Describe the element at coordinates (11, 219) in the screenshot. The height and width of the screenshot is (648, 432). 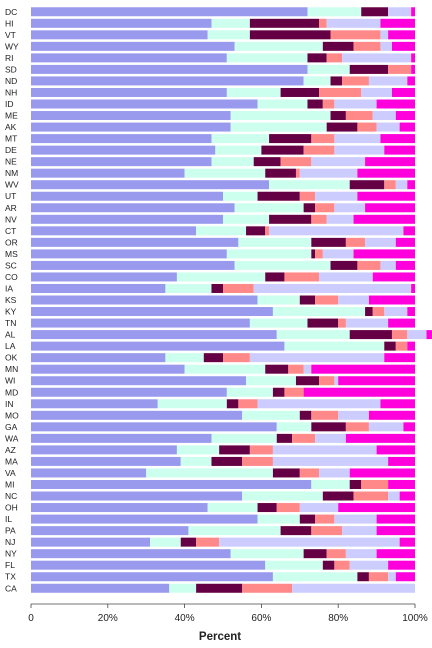
I see `state-label-nv: NV` at that location.